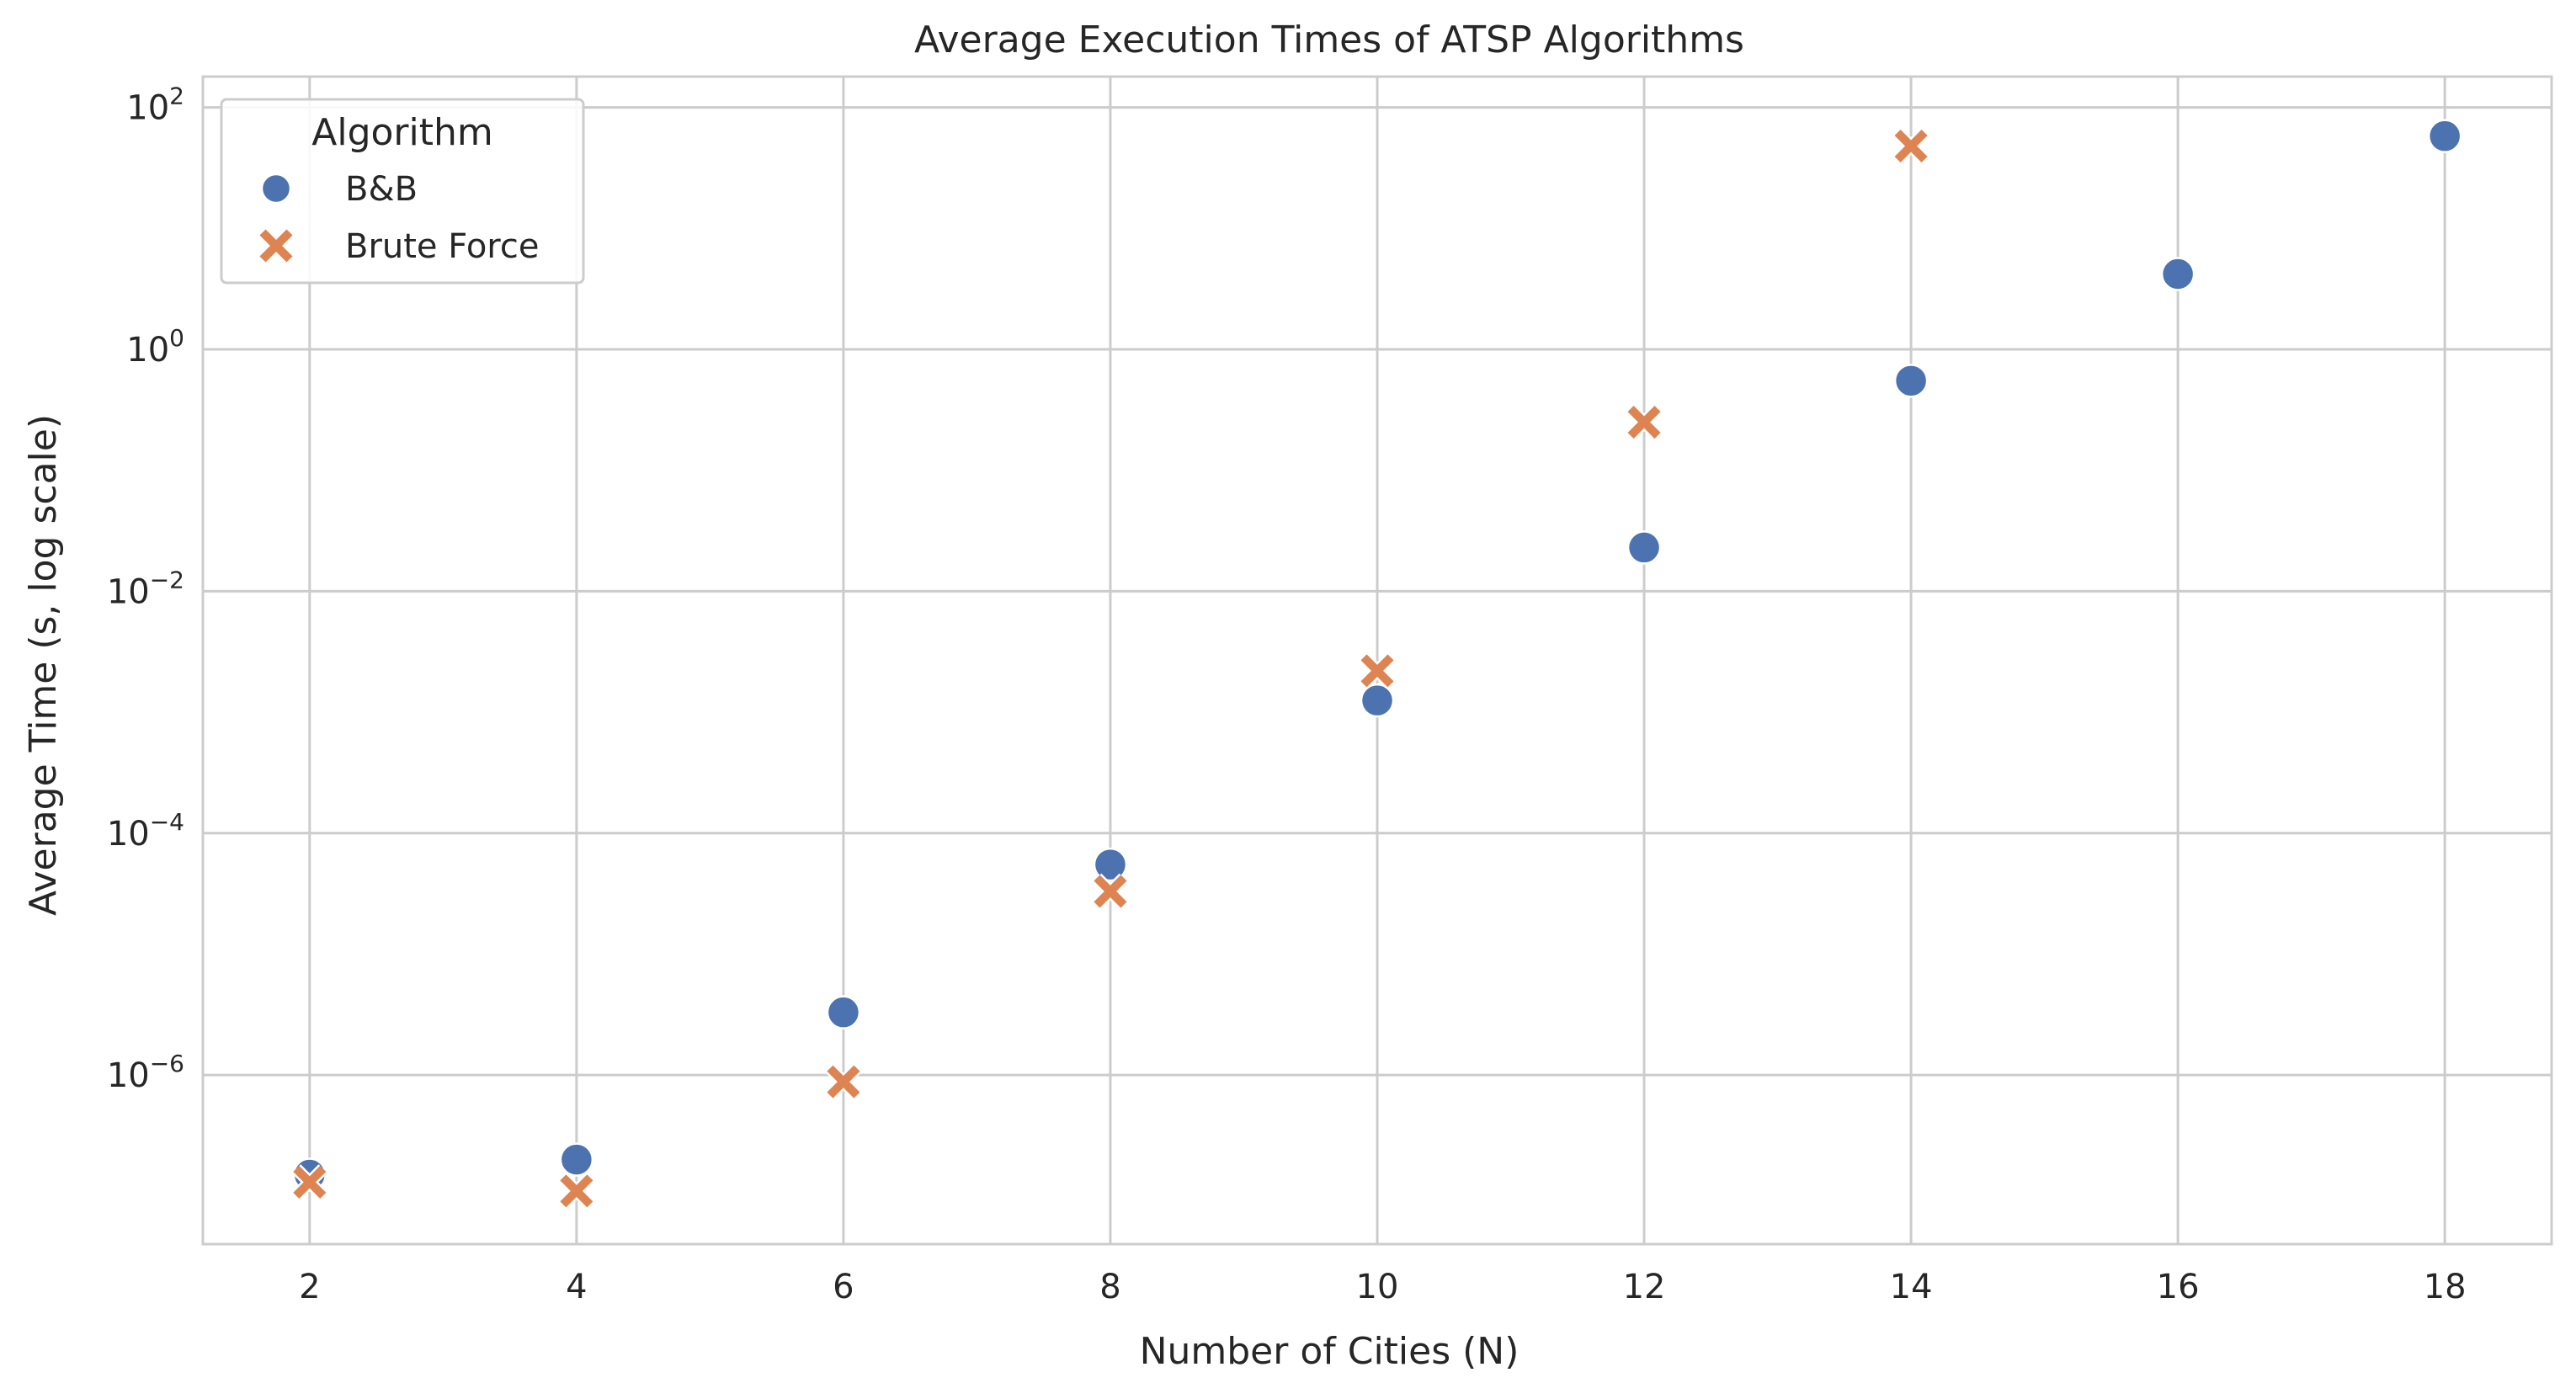  I want to click on x-tick-label: 10, so click(1377, 1287).